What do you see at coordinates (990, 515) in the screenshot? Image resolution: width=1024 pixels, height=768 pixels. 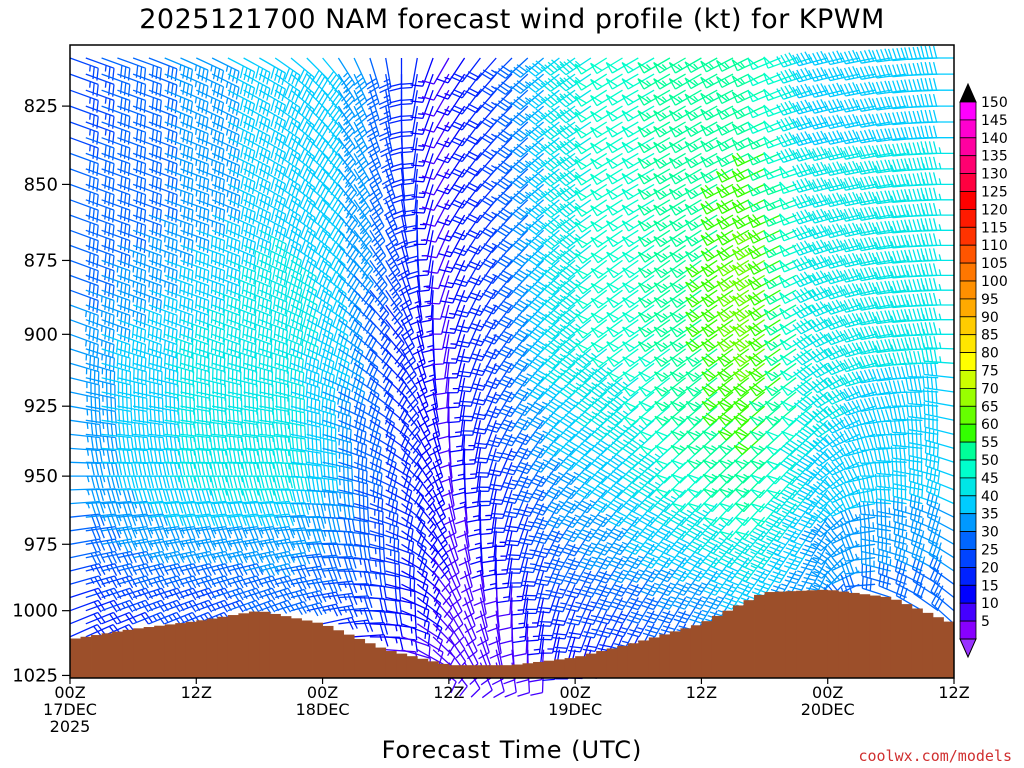 I see `colorbar-label: 35` at bounding box center [990, 515].